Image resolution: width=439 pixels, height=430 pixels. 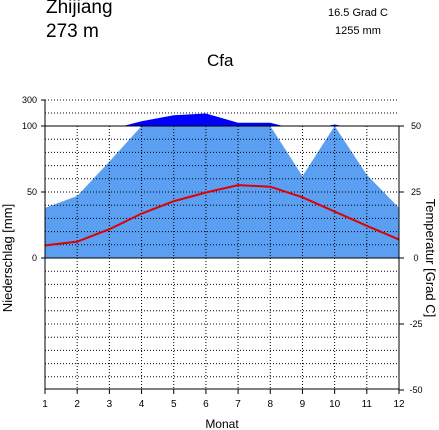 I want to click on station-elevation: 273 m, so click(x=72, y=31).